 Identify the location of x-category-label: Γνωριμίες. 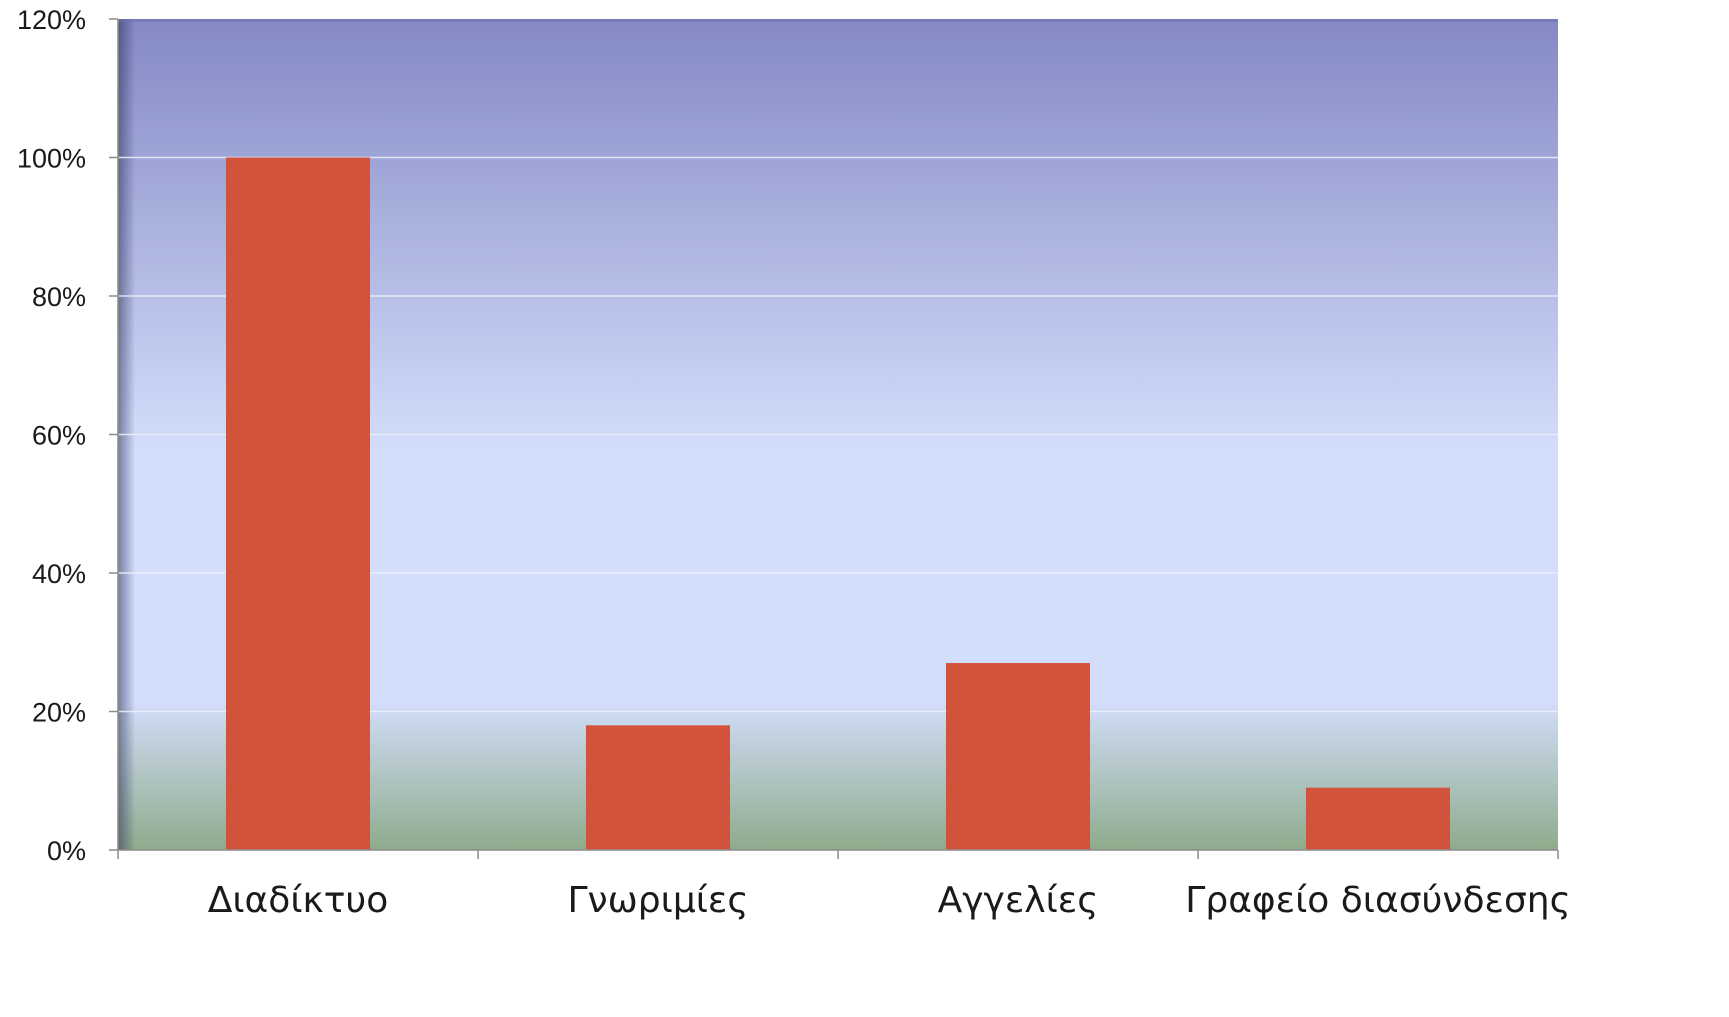
(657, 900).